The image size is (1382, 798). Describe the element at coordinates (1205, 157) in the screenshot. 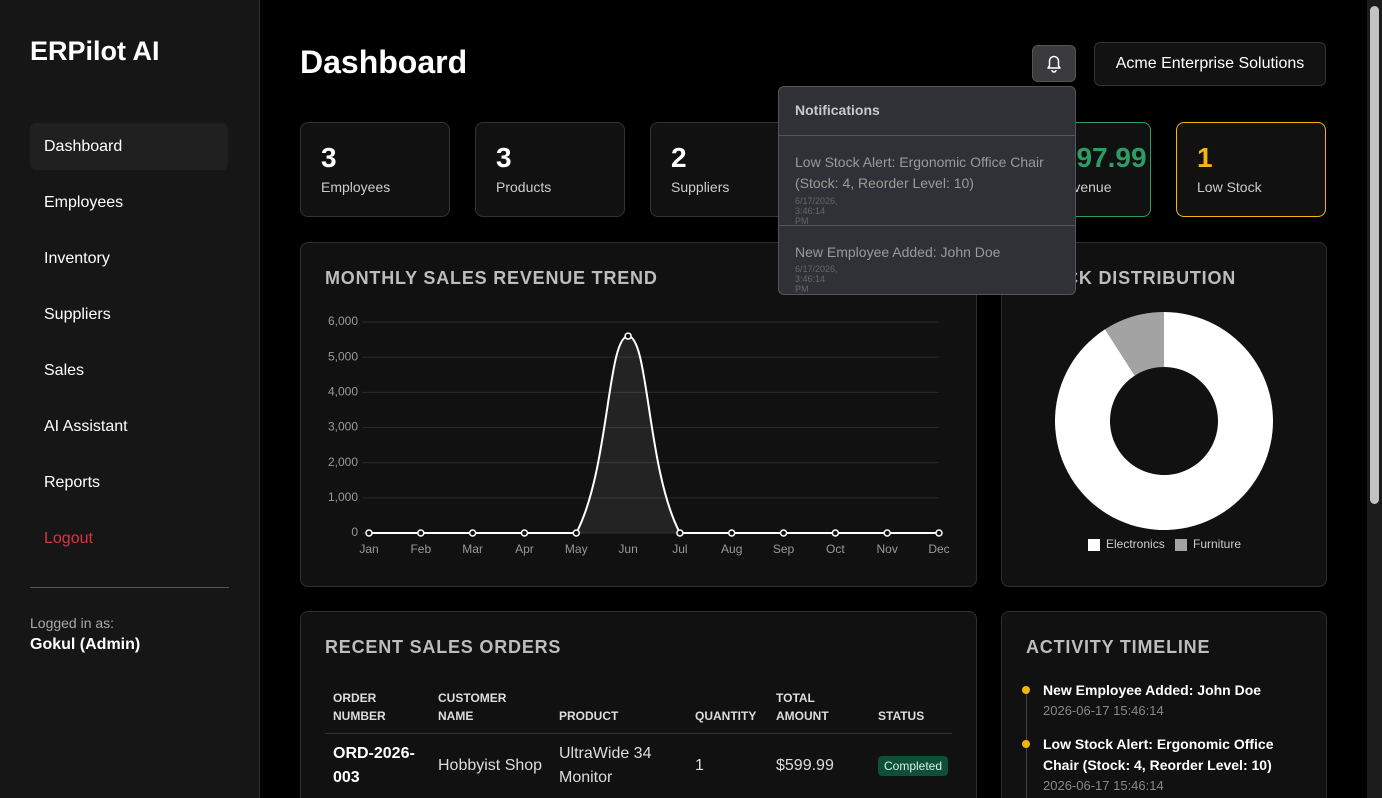

I see `stat-value: 1` at that location.